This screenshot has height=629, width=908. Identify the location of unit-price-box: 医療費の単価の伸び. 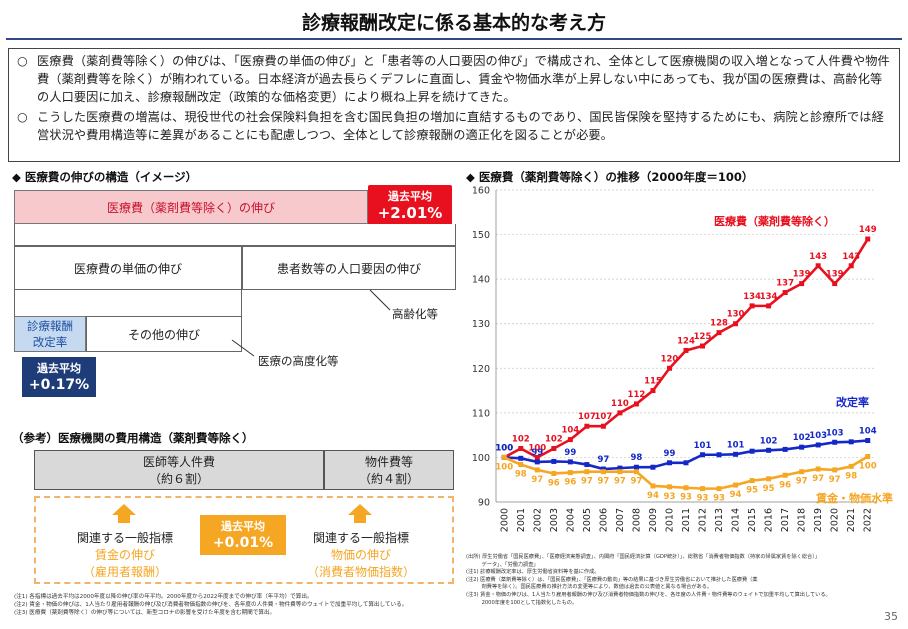
(128, 268).